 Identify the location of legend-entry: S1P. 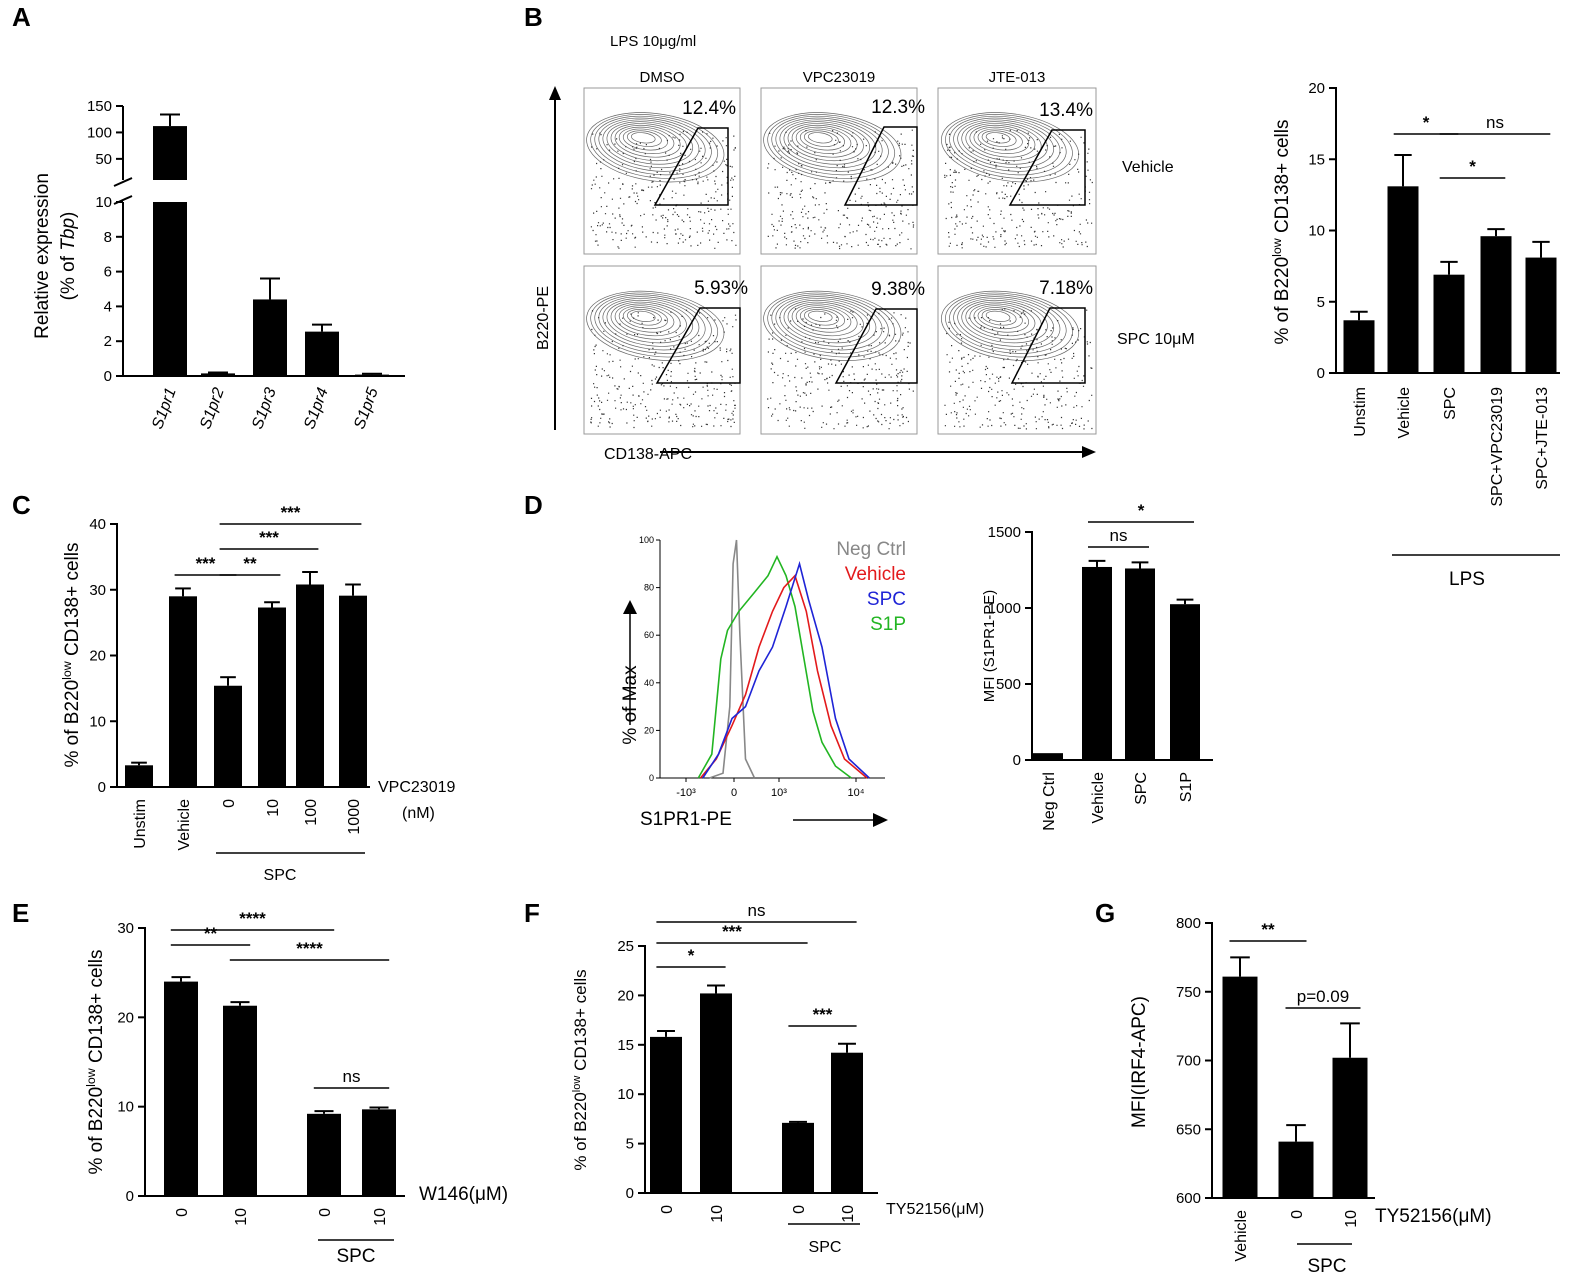
(888, 624).